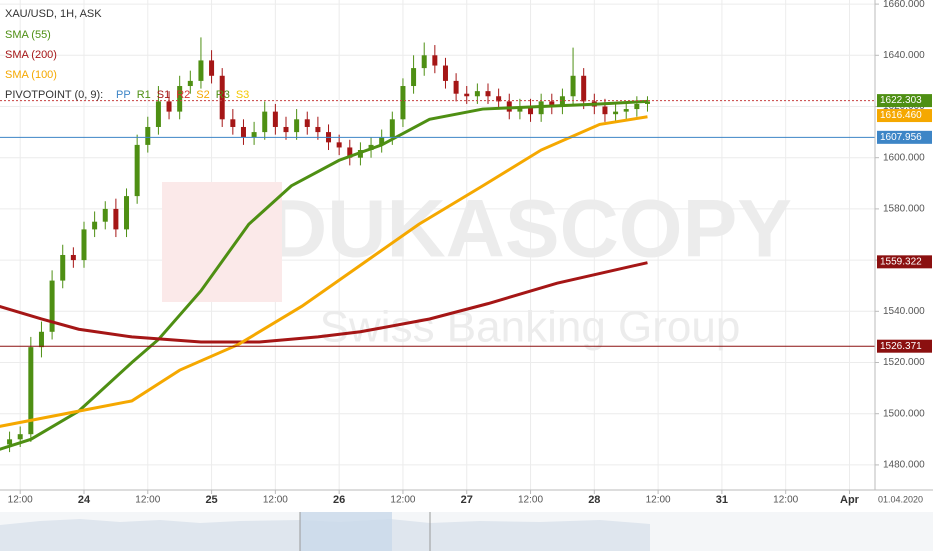 The height and width of the screenshot is (551, 933). Describe the element at coordinates (53, 14) in the screenshot. I see `legend-title: XAU/USD, 1H, ASK` at that location.